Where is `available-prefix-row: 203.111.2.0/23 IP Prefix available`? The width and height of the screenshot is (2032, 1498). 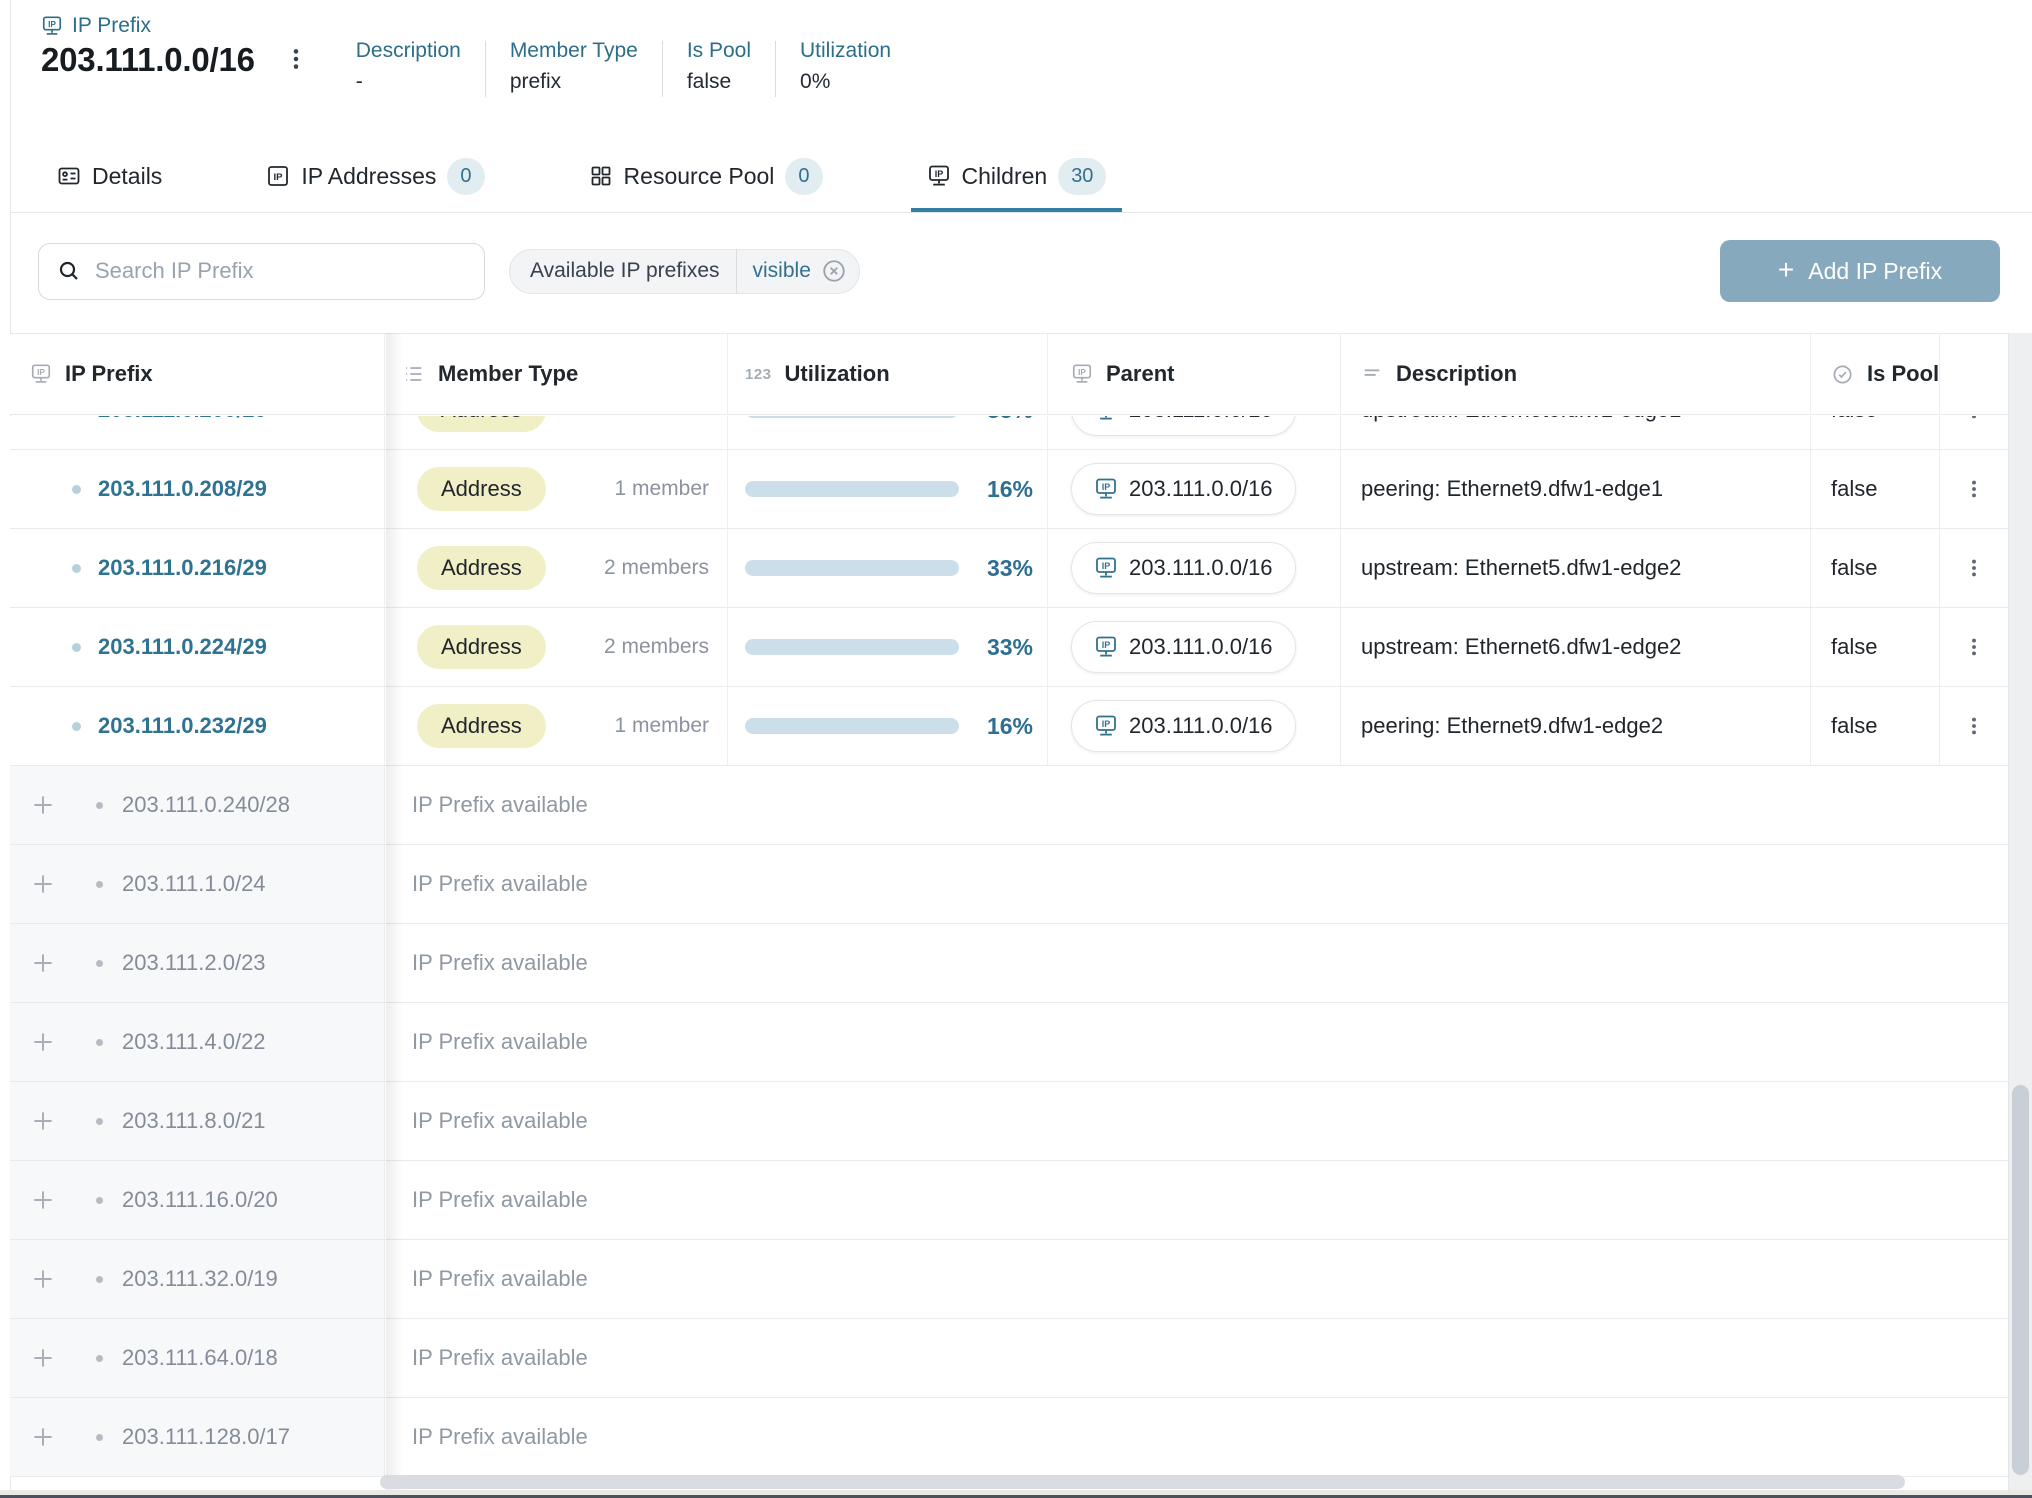
available-prefix-row: 203.111.2.0/23 IP Prefix available is located at coordinates (1009, 963).